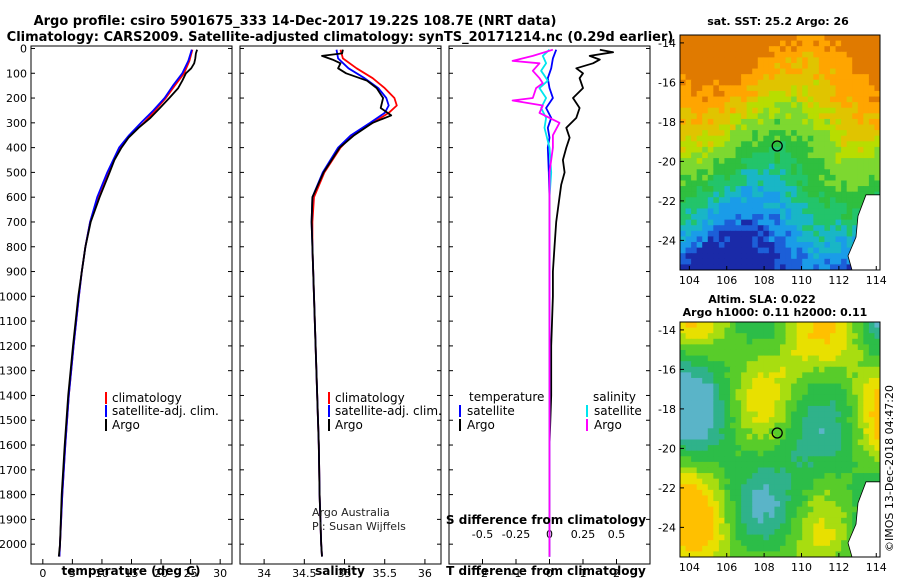  Describe the element at coordinates (13, 296) in the screenshot. I see `depth-tick-label: 1000` at that location.